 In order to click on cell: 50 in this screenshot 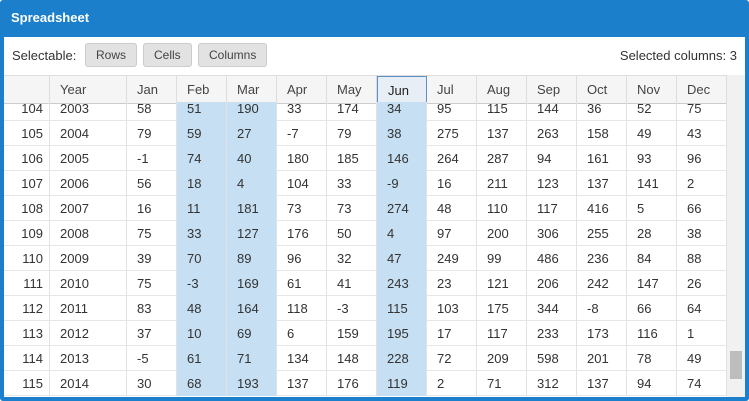, I will do `click(352, 233)`.